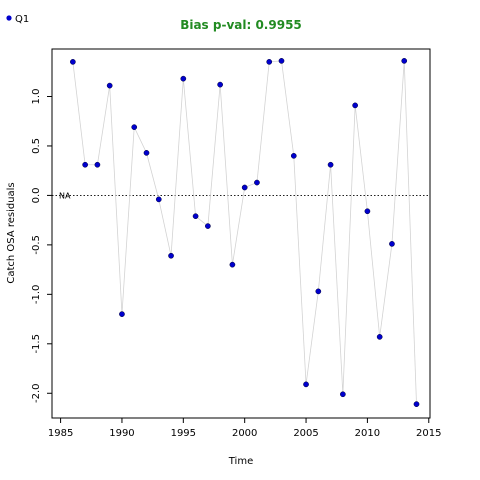  What do you see at coordinates (306, 384) in the screenshot?
I see `data-point-2005` at bounding box center [306, 384].